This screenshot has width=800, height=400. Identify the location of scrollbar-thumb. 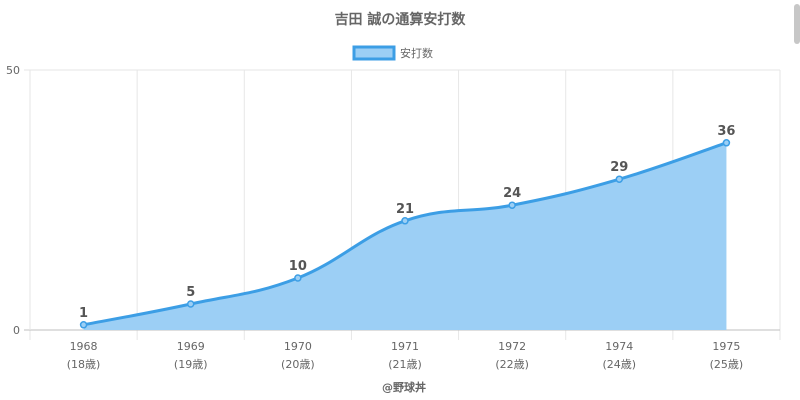
(797, 24).